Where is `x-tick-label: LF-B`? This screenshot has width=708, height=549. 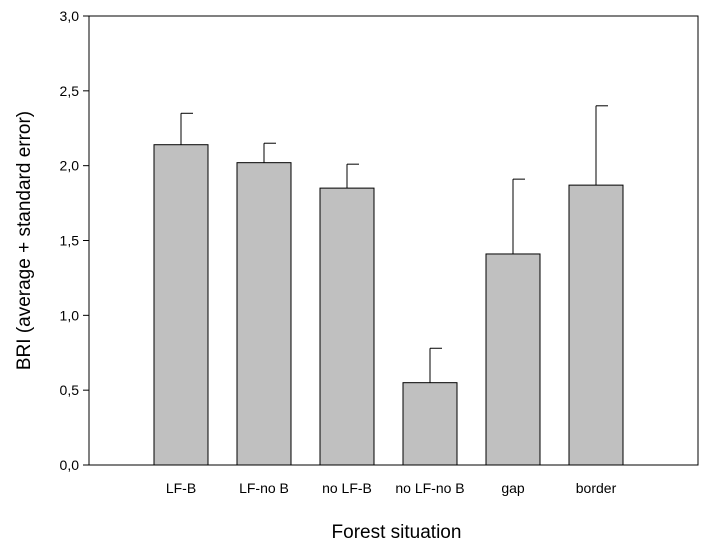
x-tick-label: LF-B is located at coordinates (181, 488).